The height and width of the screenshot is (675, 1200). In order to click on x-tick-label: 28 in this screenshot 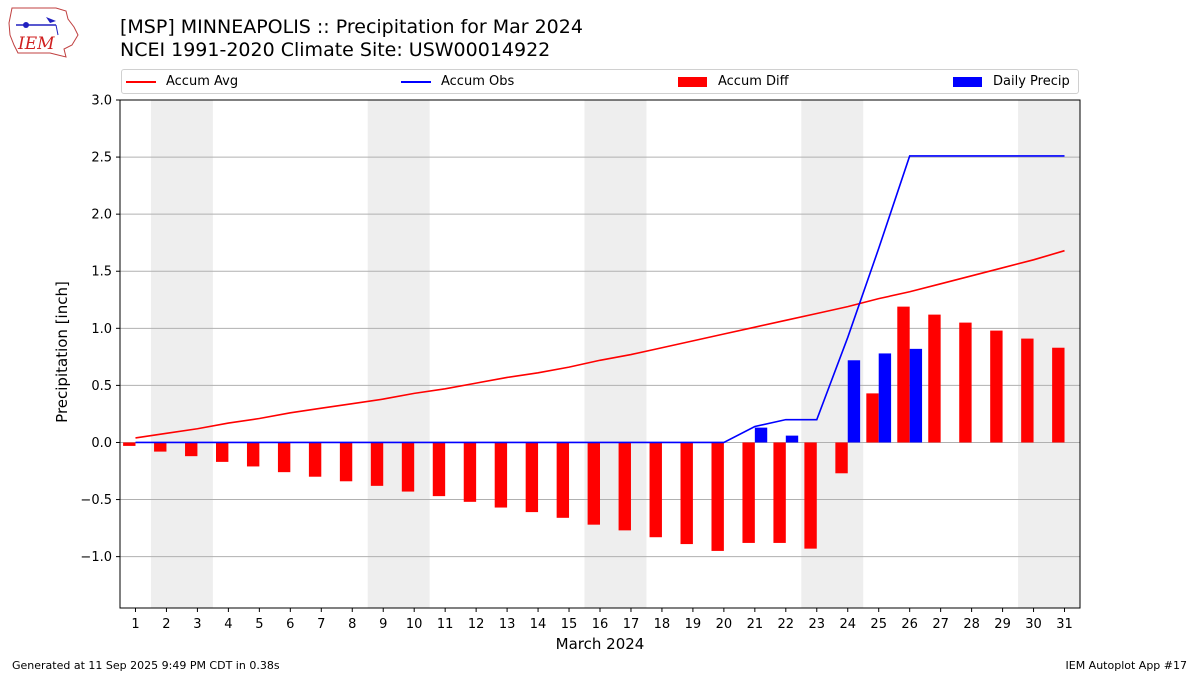, I will do `click(971, 624)`.